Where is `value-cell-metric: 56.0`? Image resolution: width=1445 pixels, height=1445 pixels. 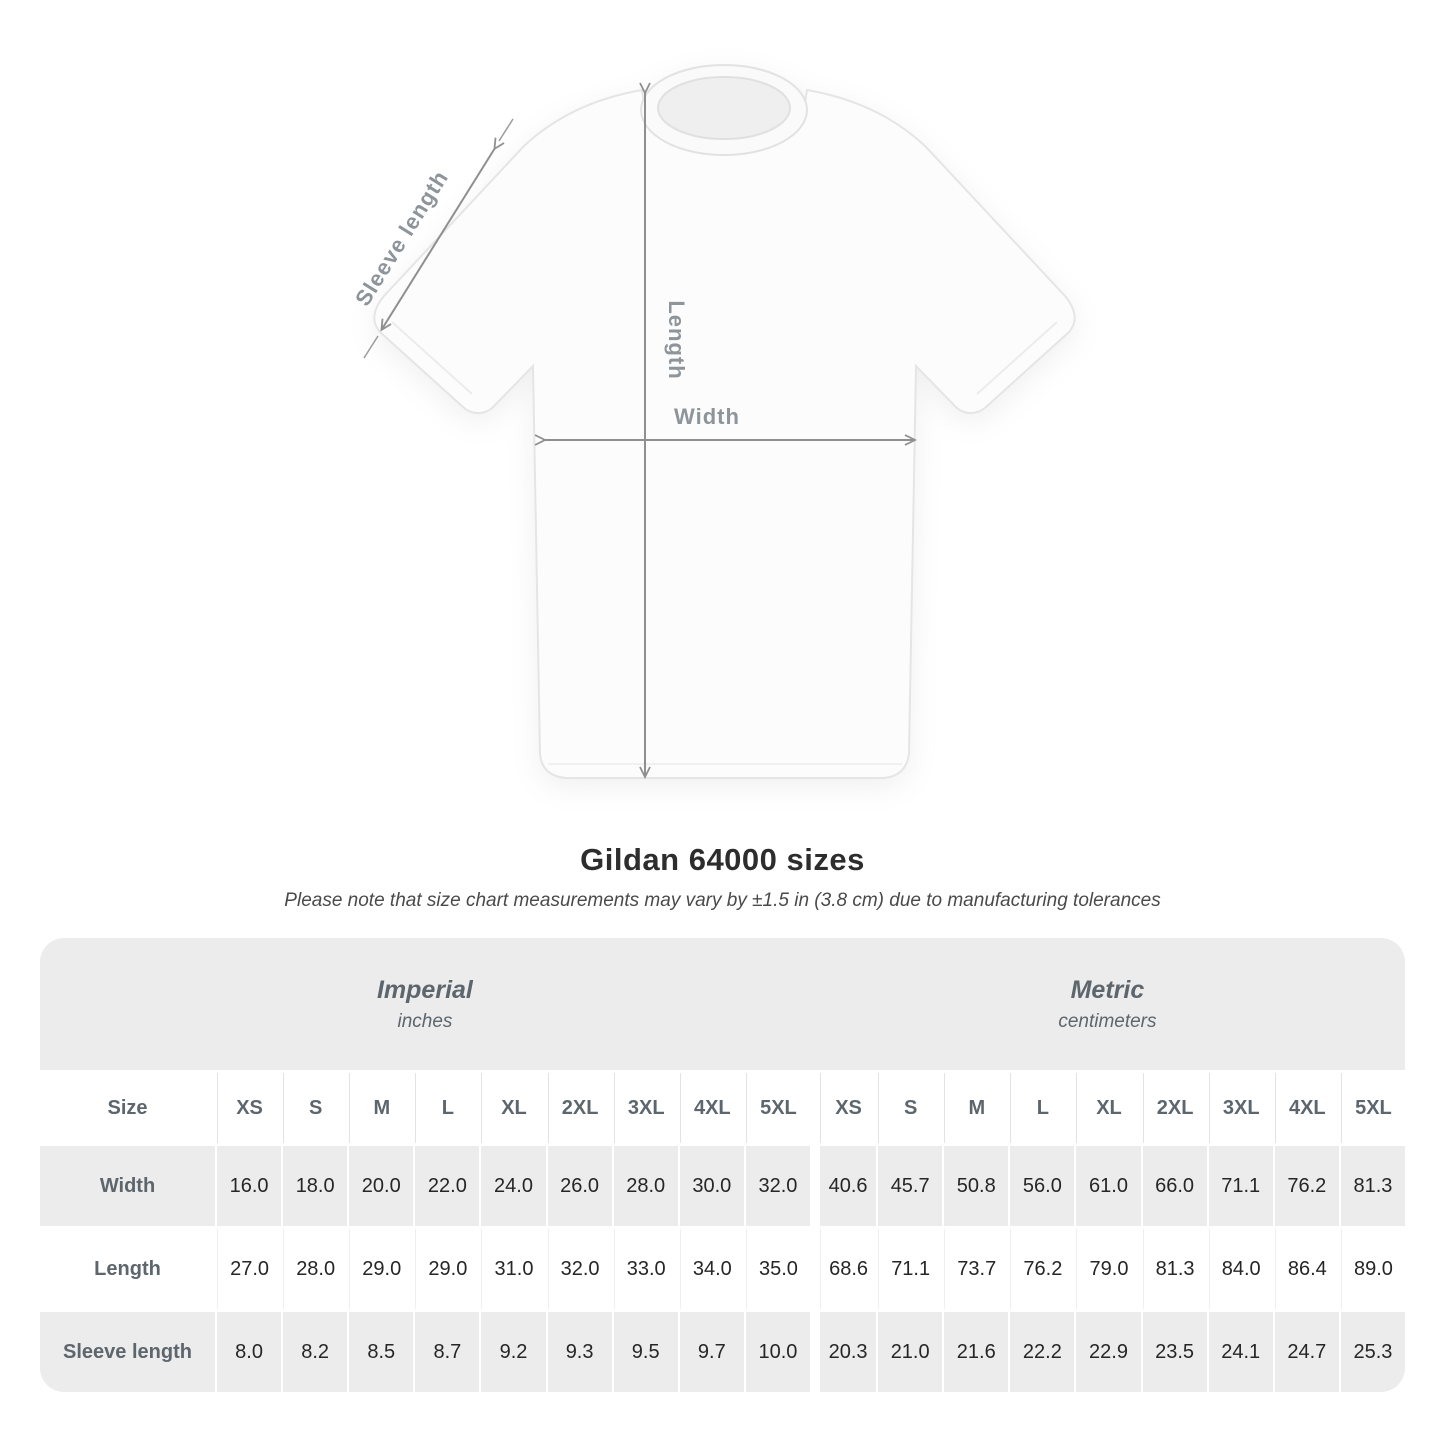
value-cell-metric: 56.0 is located at coordinates (1042, 1186).